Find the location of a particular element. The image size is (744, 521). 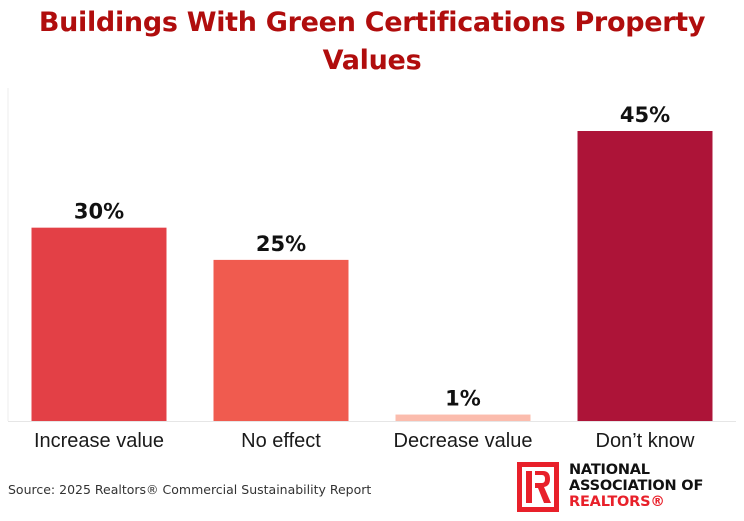

category-label-decrease-value: Decrease value is located at coordinates (463, 441).